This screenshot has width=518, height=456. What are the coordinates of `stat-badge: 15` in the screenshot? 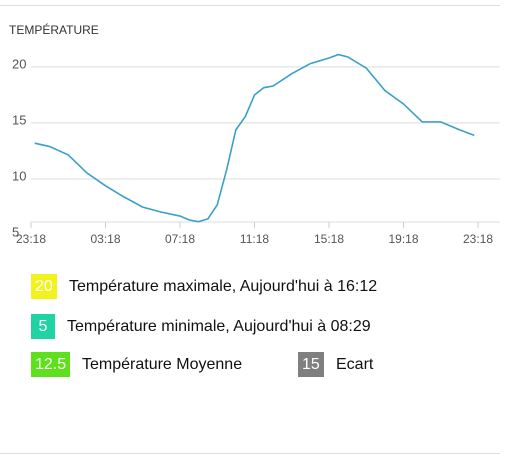 It's located at (311, 364).